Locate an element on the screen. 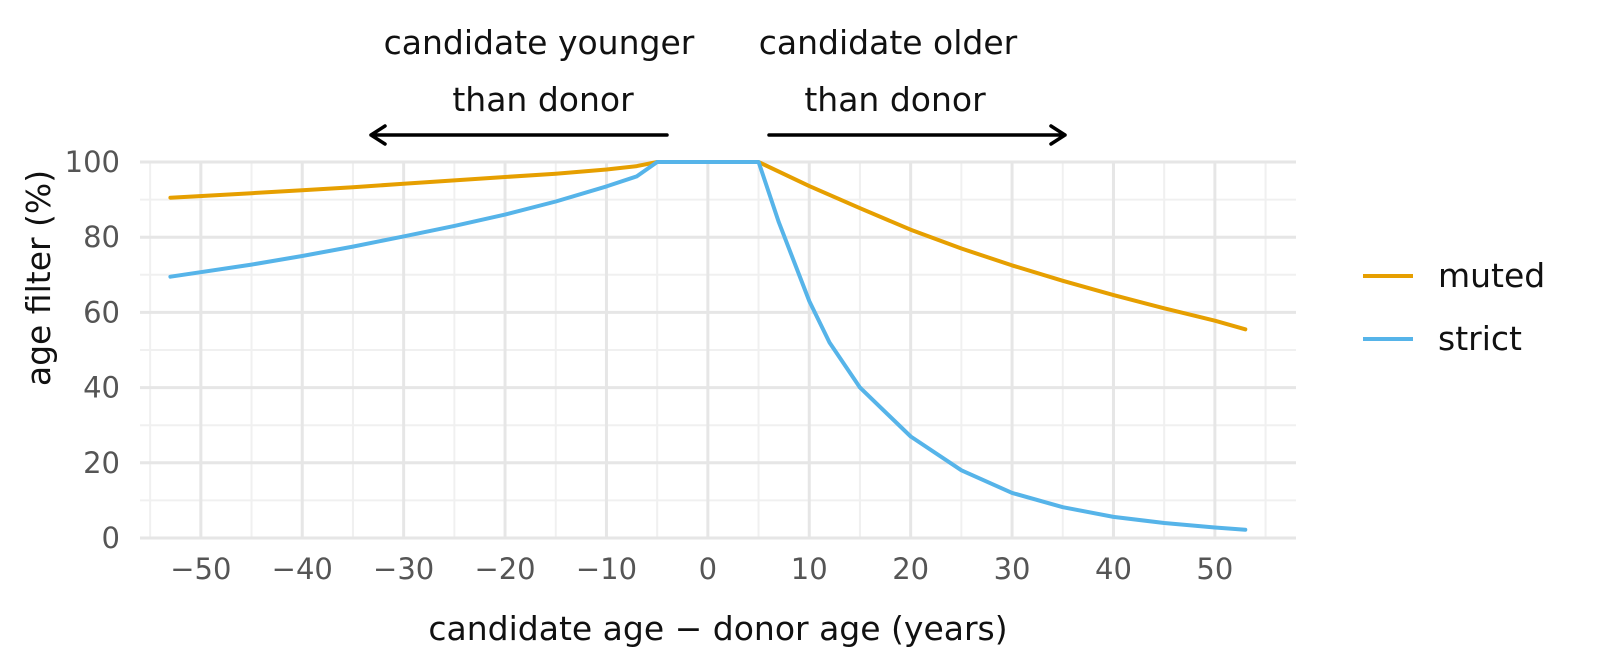  legend-item-strict: strict is located at coordinates (1442, 338).